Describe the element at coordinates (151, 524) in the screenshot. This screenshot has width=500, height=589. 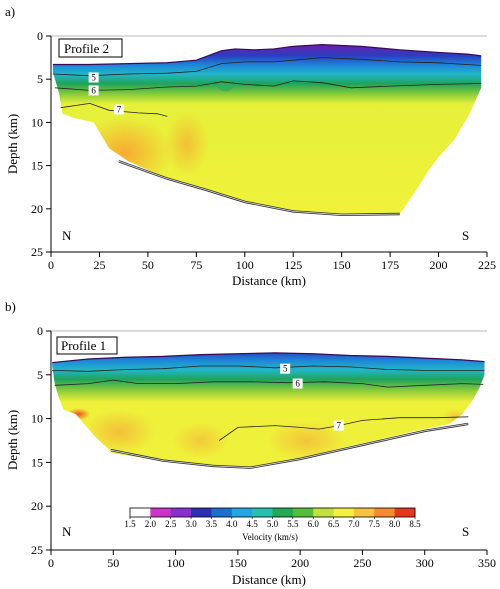
I see `colorbar-tick-label: 2.0` at that location.